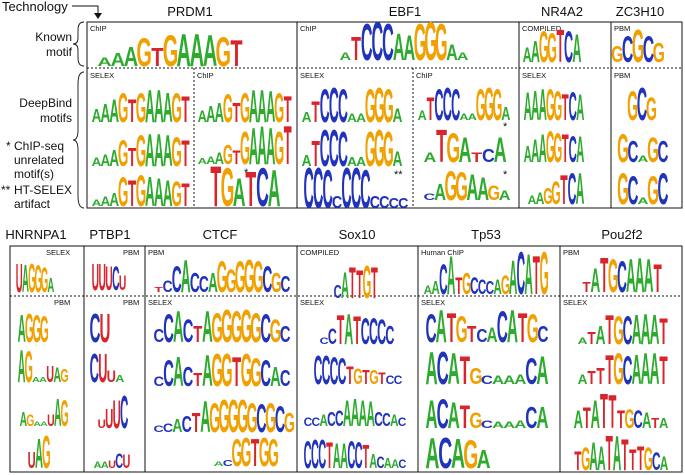 Image resolution: width=685 pixels, height=475 pixels. I want to click on logo-ebf1-chip-2: A T GA T CA, so click(464, 147).